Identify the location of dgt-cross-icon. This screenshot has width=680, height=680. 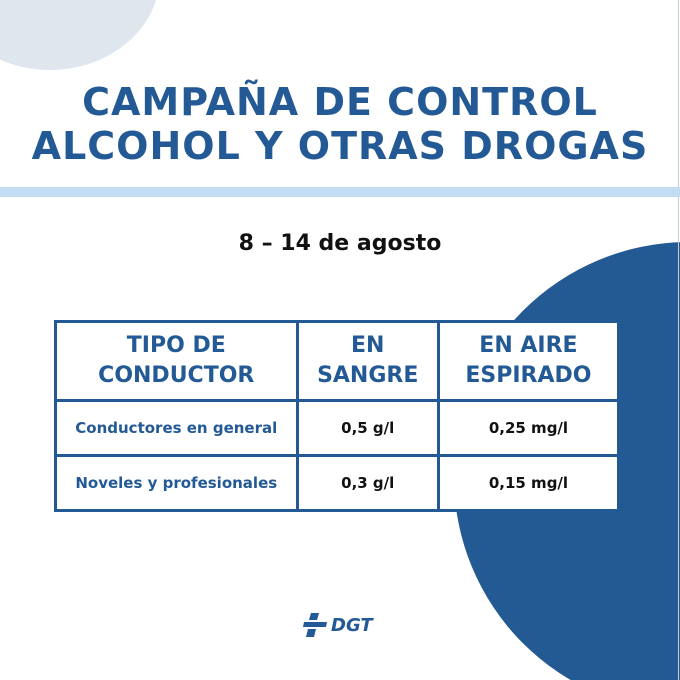
(315, 625).